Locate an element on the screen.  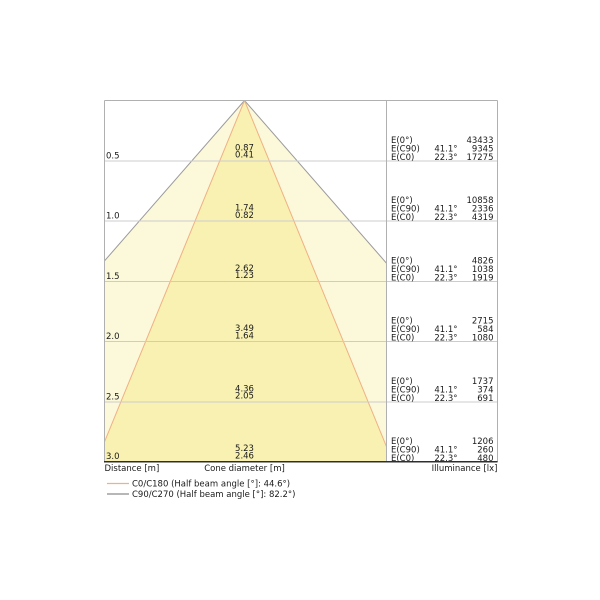
ec90-value: 374 is located at coordinates (485, 390).